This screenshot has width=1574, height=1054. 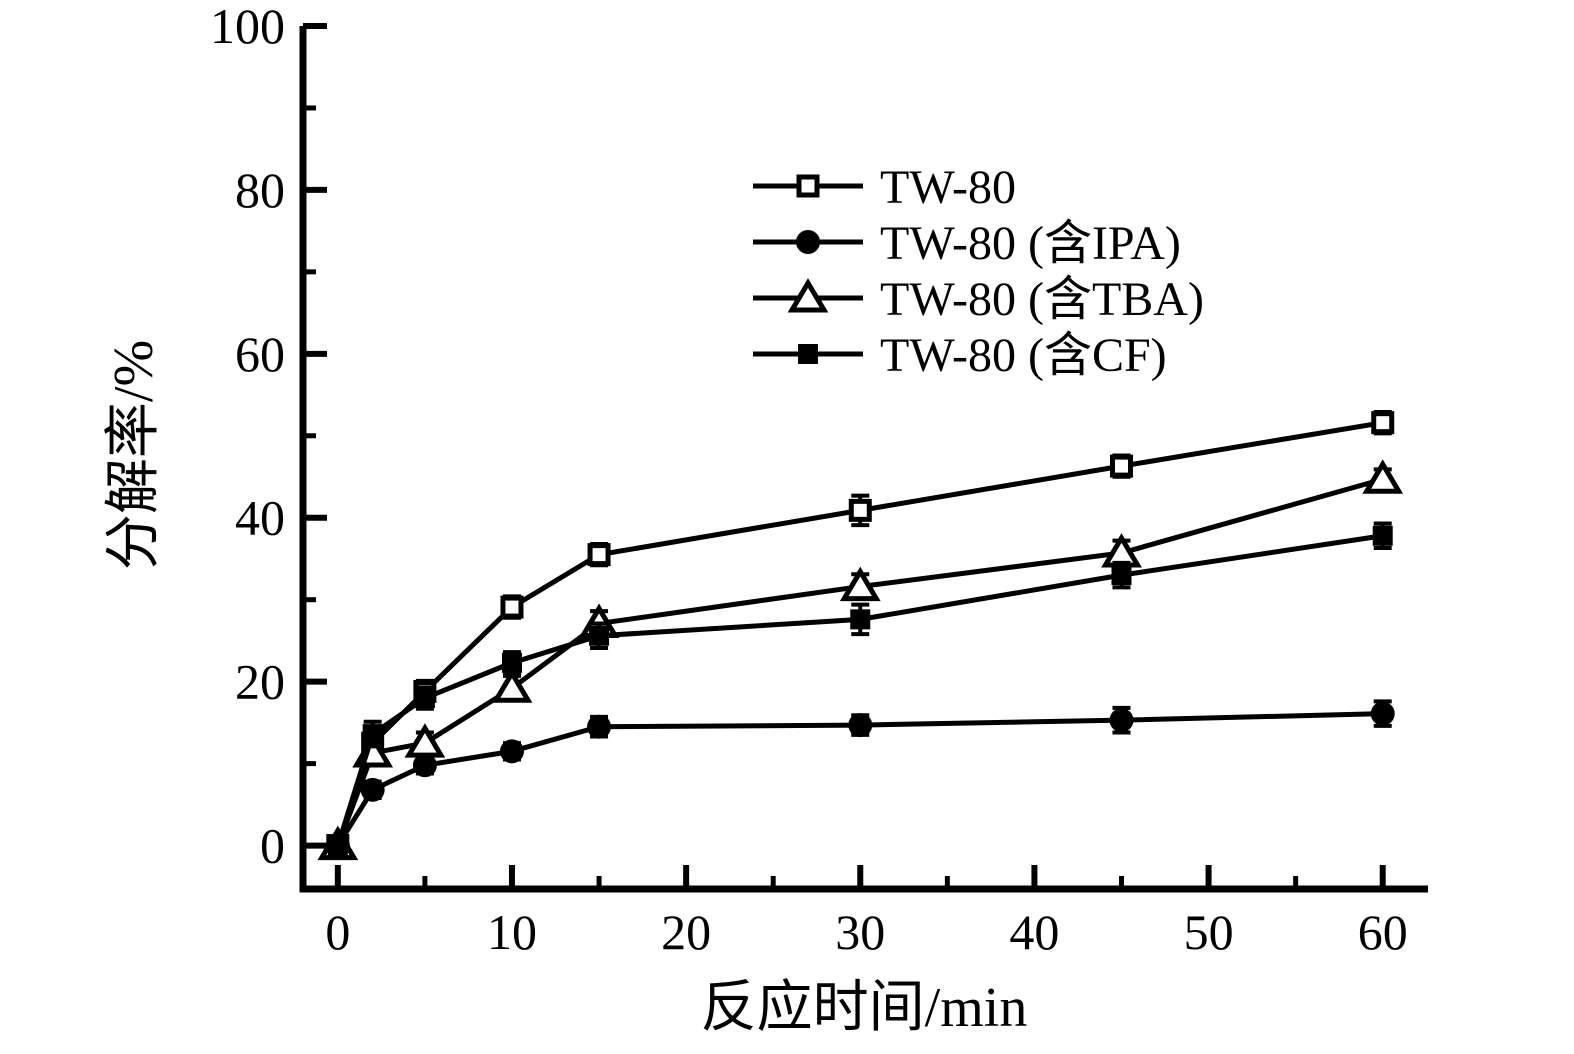 I want to click on y-tick-label: 40, so click(x=260, y=518).